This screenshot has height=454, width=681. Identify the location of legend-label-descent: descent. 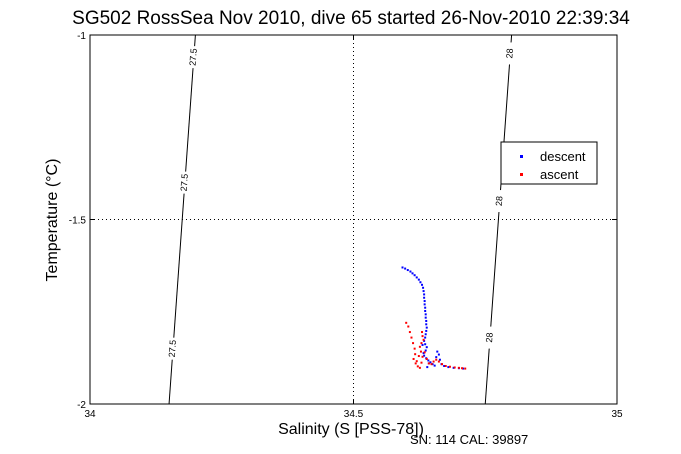
(563, 156).